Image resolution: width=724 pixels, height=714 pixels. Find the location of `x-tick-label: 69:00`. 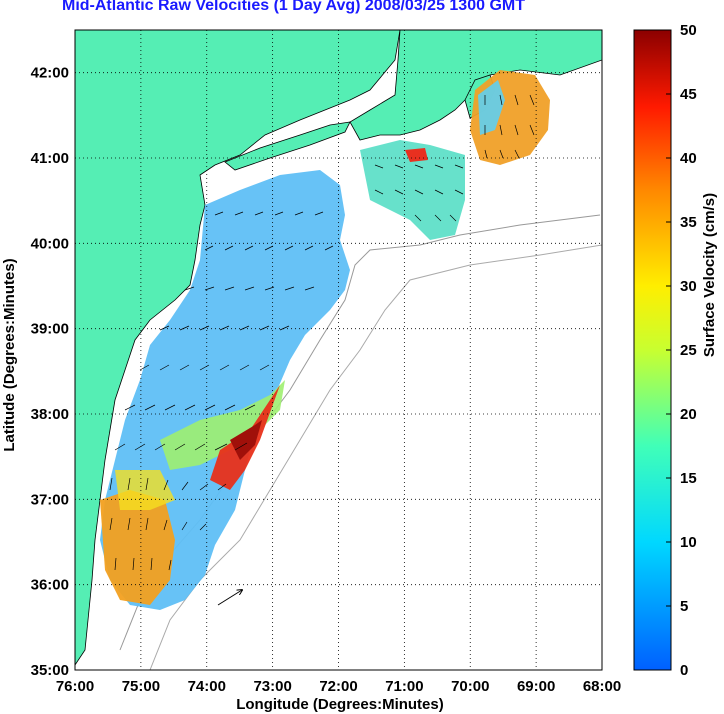

x-tick-label: 69:00 is located at coordinates (536, 686).